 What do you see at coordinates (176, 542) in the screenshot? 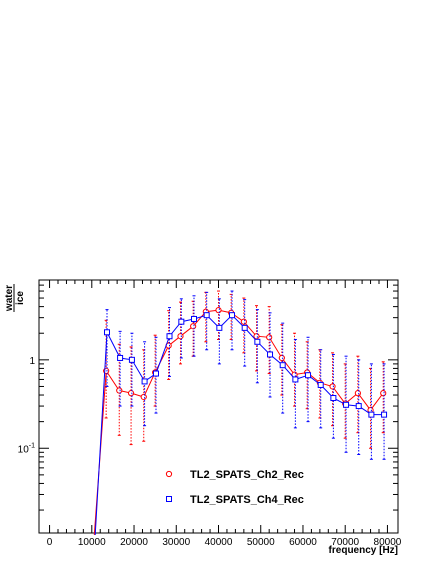
I see `x-tick-label: 30000` at bounding box center [176, 542].